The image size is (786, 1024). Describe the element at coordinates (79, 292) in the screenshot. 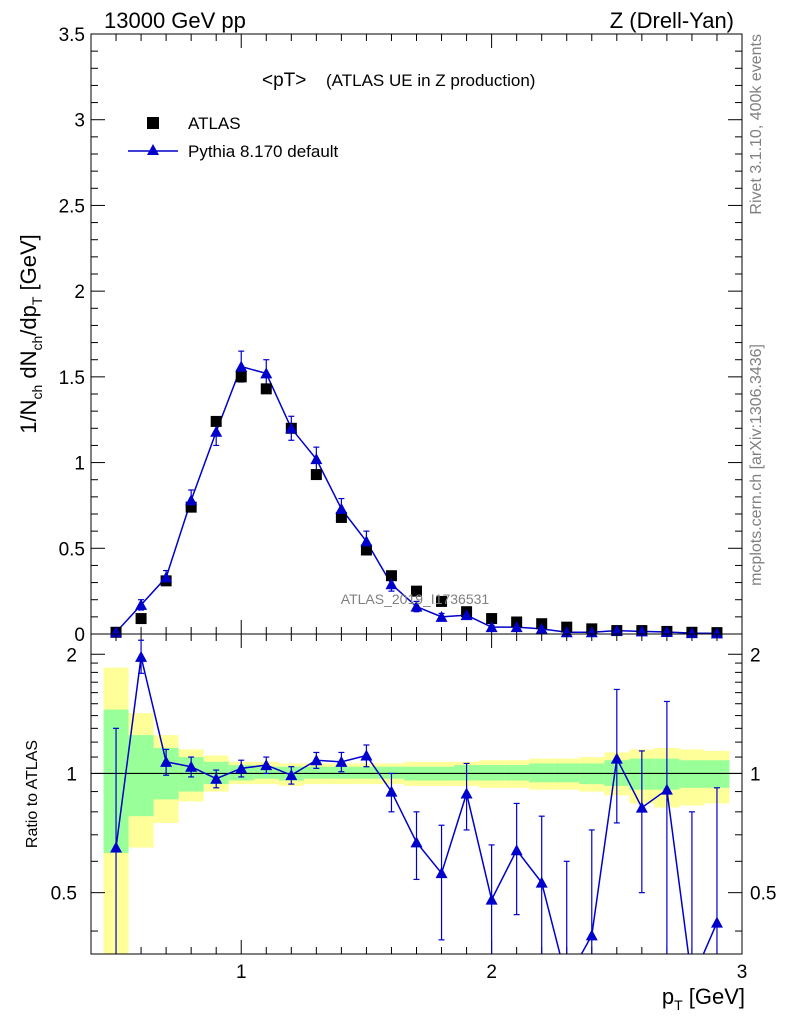

I see `y-tick-label: 2` at that location.